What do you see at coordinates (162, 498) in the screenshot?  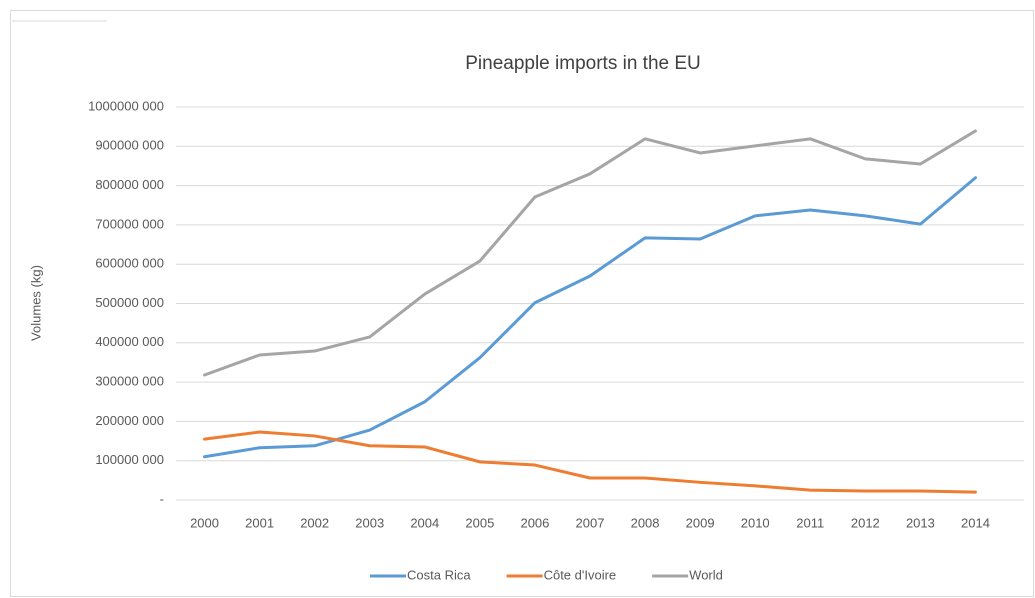 I see `y-tick-label: -` at bounding box center [162, 498].